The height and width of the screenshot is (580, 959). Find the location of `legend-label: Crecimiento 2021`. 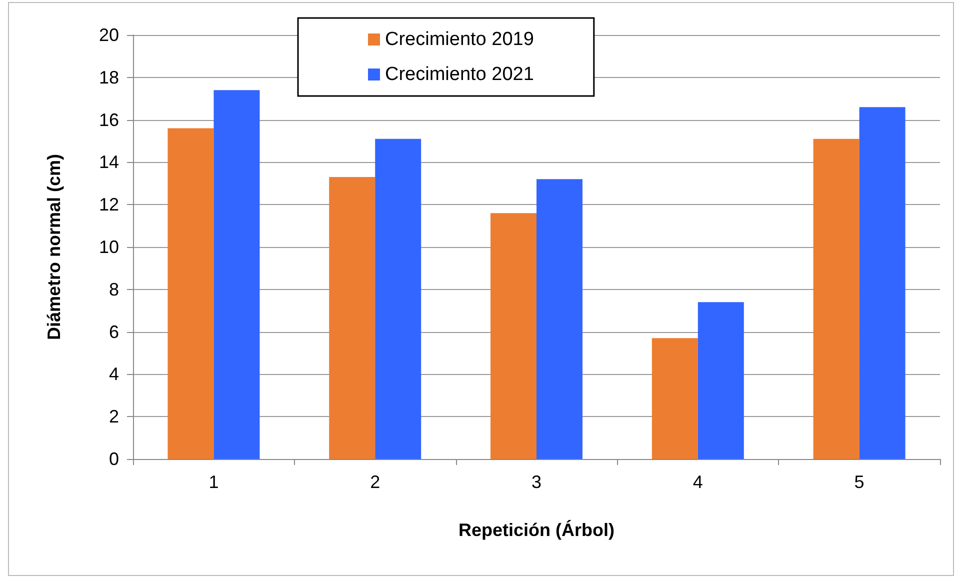

legend-label: Crecimiento 2021 is located at coordinates (459, 74).